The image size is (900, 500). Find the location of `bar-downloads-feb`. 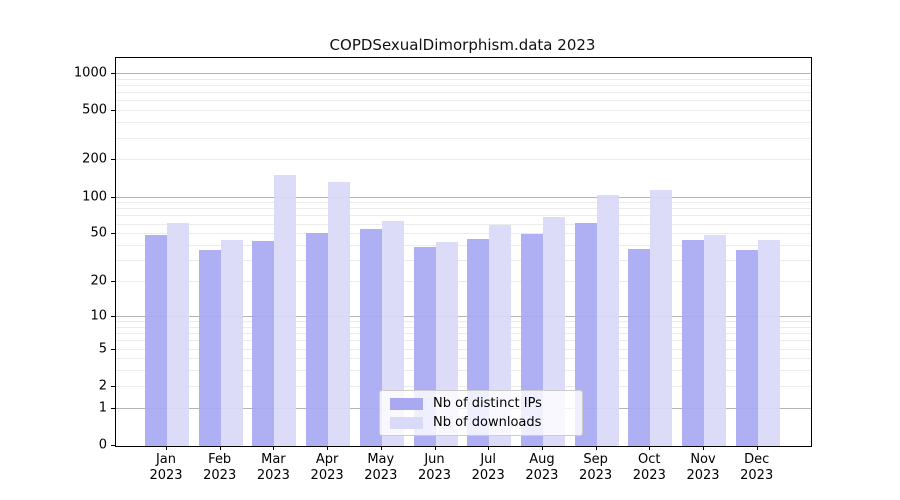

bar-downloads-feb is located at coordinates (231, 342).